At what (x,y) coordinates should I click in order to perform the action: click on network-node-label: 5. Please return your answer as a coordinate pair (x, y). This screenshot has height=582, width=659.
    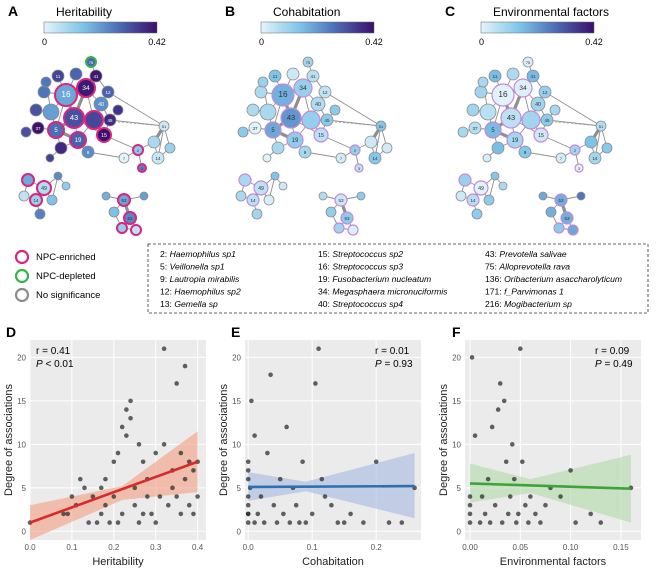
    Looking at the image, I should click on (493, 131).